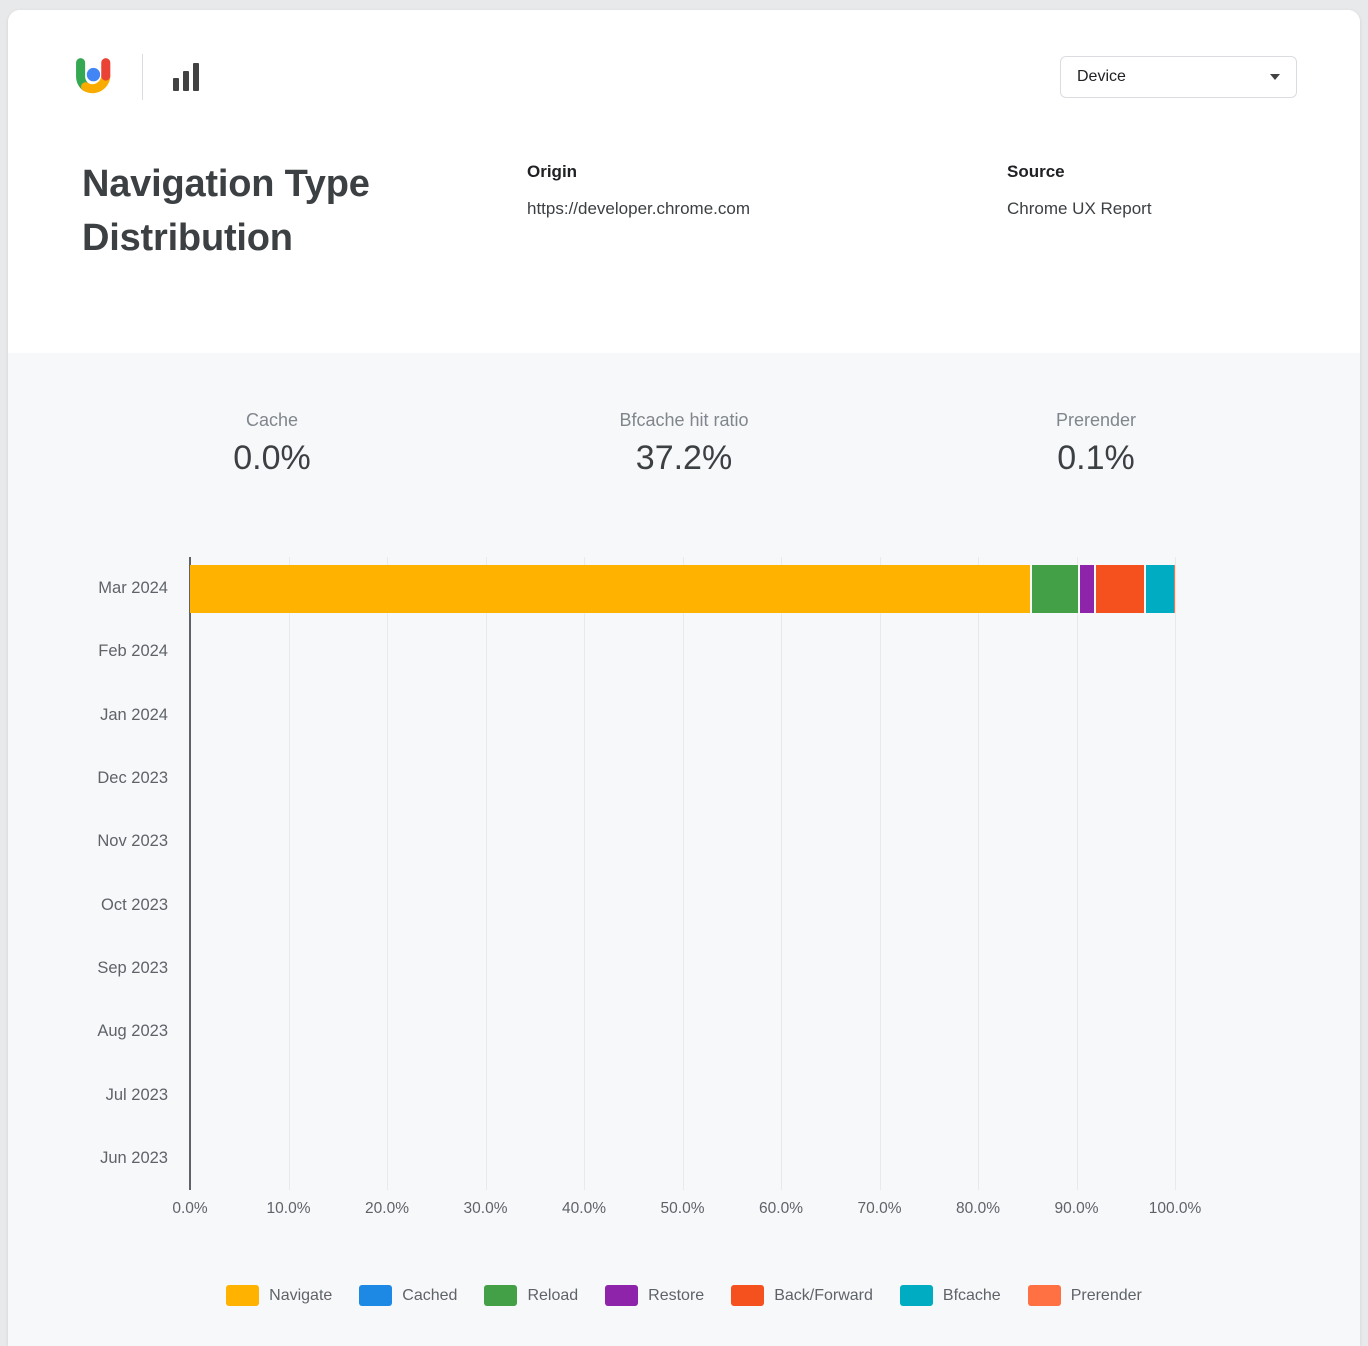  Describe the element at coordinates (485, 1208) in the screenshot. I see `x-axis-tick: 30.0%` at that location.